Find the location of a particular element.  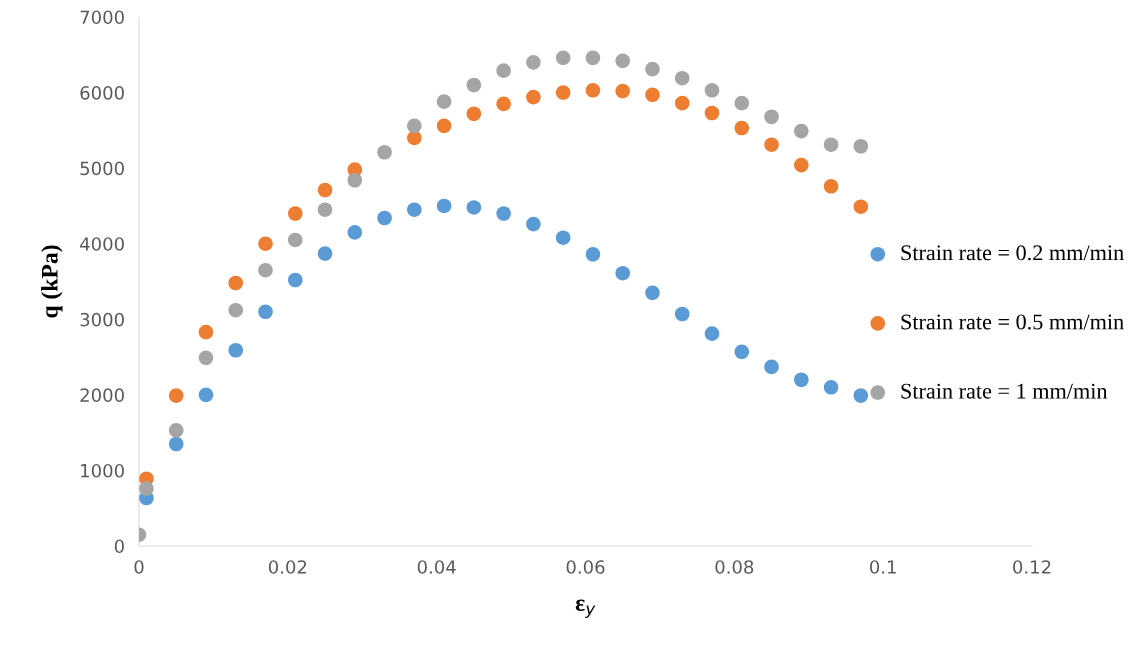

x-tick-label: 0.04 is located at coordinates (436, 567).